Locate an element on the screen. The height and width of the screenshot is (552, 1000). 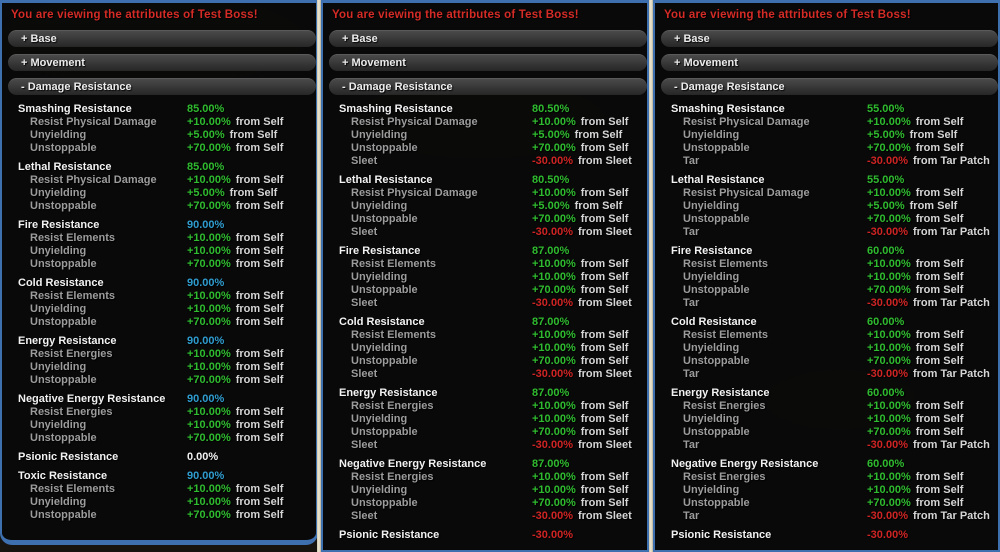
stat-name: Psionic Resistance is located at coordinates (721, 535).